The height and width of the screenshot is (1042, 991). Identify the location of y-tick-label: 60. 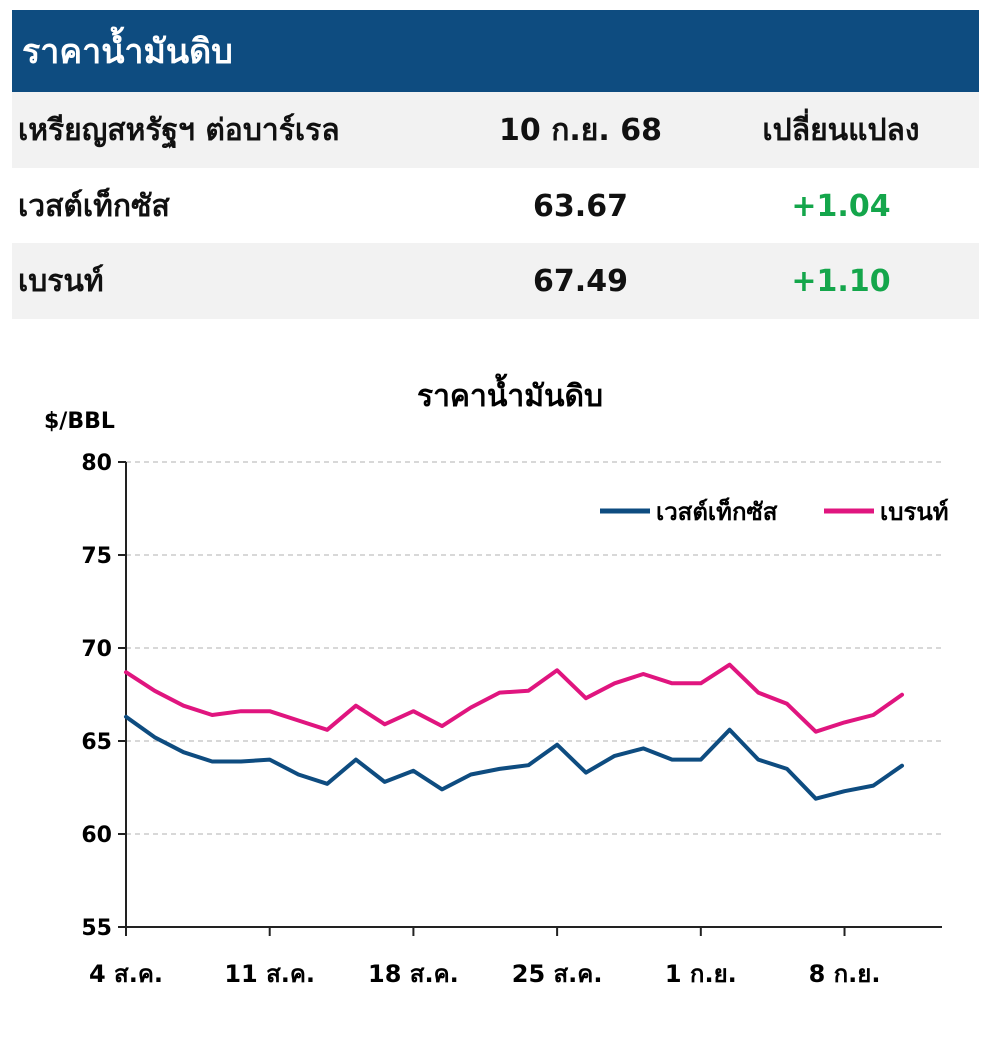
(96, 835).